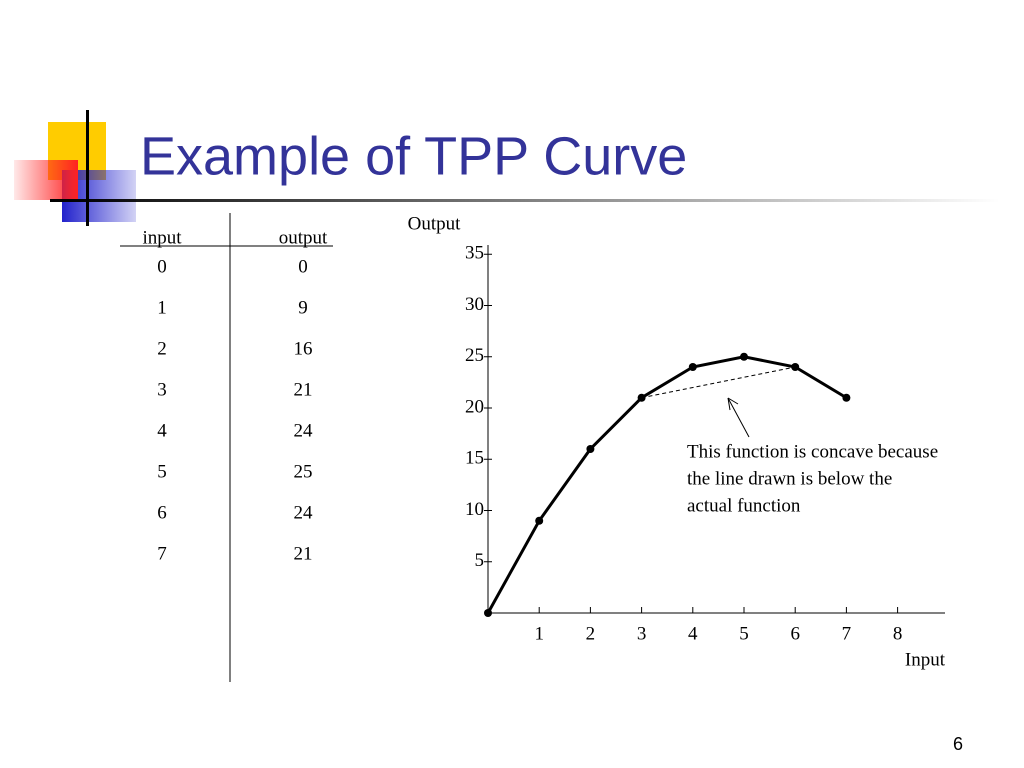 This screenshot has width=1024, height=768. Describe the element at coordinates (738, 417) in the screenshot. I see `annotation-arrow` at that location.